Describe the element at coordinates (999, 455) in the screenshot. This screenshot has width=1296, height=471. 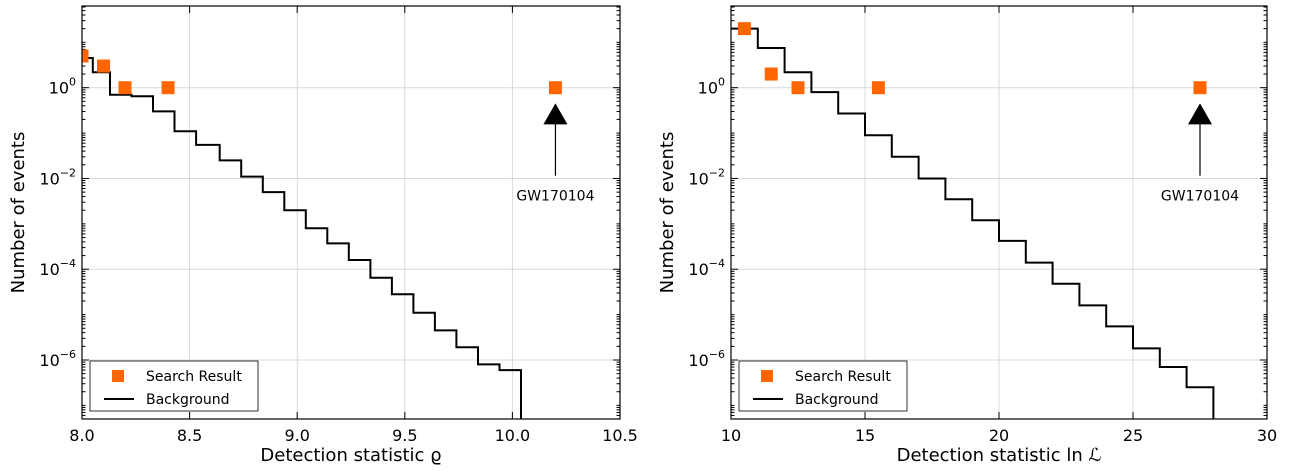
I see `x-axis-label: Detection statistic ln ℒ` at that location.